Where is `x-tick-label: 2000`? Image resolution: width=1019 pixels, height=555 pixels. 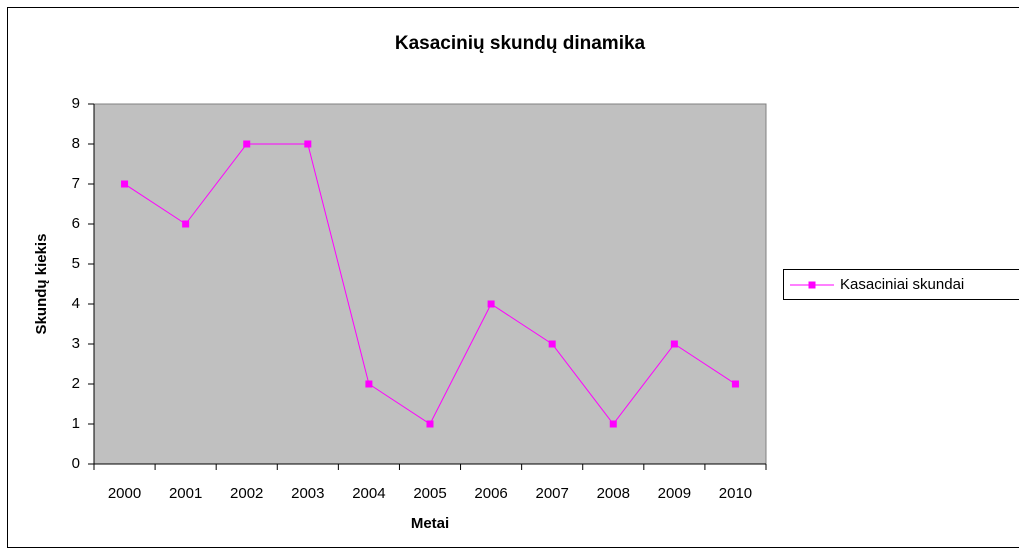
x-tick-label: 2000 is located at coordinates (124, 493).